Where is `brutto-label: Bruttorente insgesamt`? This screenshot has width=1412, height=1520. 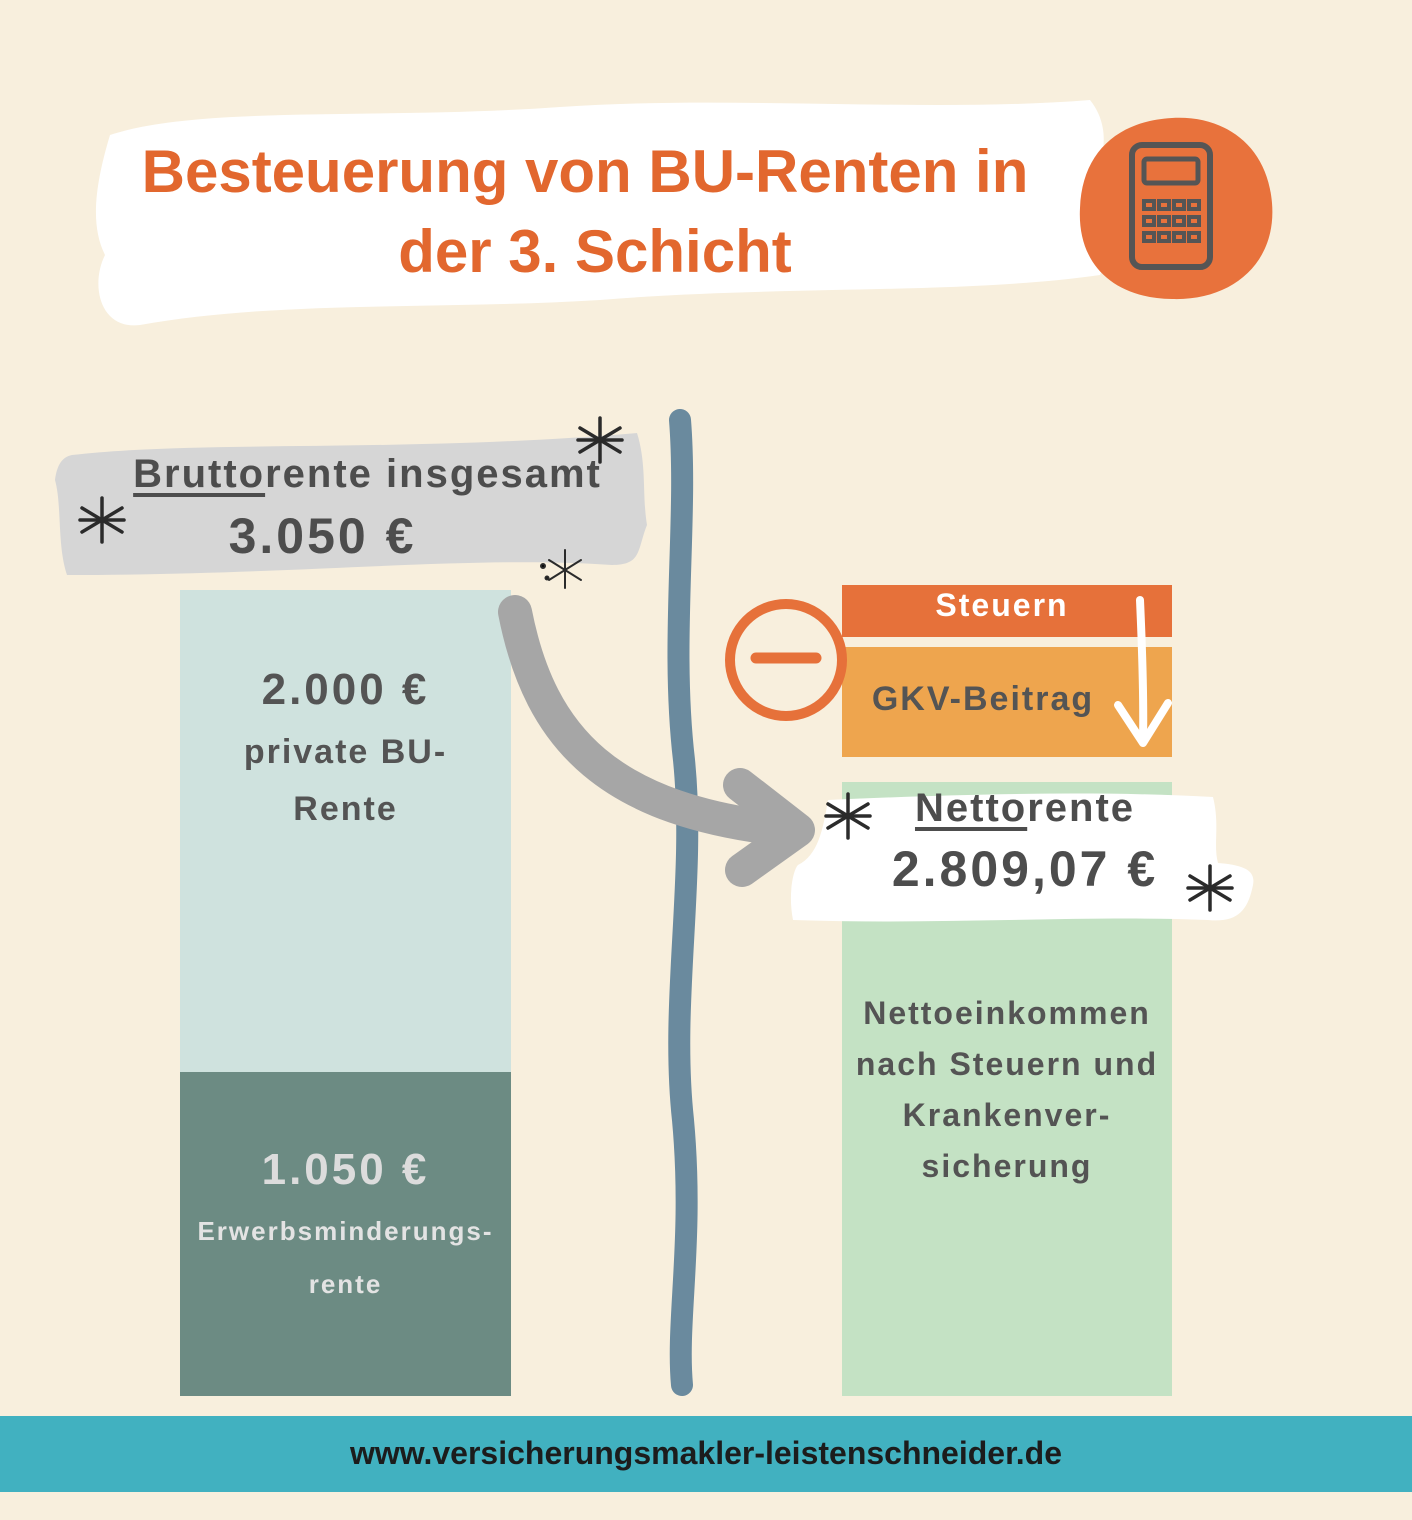
brutto-label: Bruttorente insgesamt is located at coordinates (367, 474).